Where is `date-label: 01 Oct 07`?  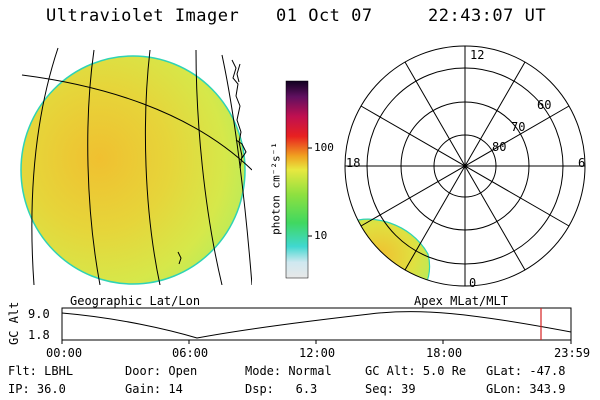 date-label: 01 Oct 07 is located at coordinates (324, 16).